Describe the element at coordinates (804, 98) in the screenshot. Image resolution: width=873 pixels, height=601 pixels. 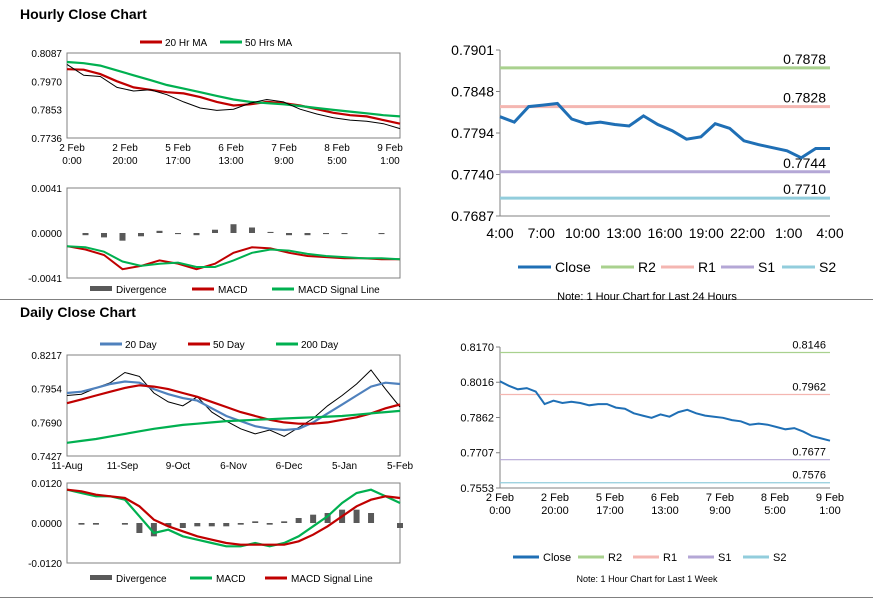
I see `level-label: 0.7828` at that location.